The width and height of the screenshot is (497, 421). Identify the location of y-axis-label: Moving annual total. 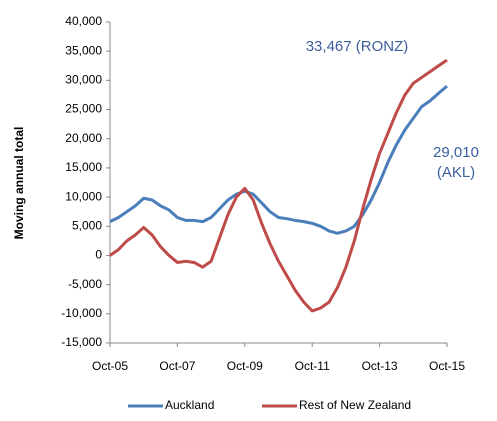
(19, 183).